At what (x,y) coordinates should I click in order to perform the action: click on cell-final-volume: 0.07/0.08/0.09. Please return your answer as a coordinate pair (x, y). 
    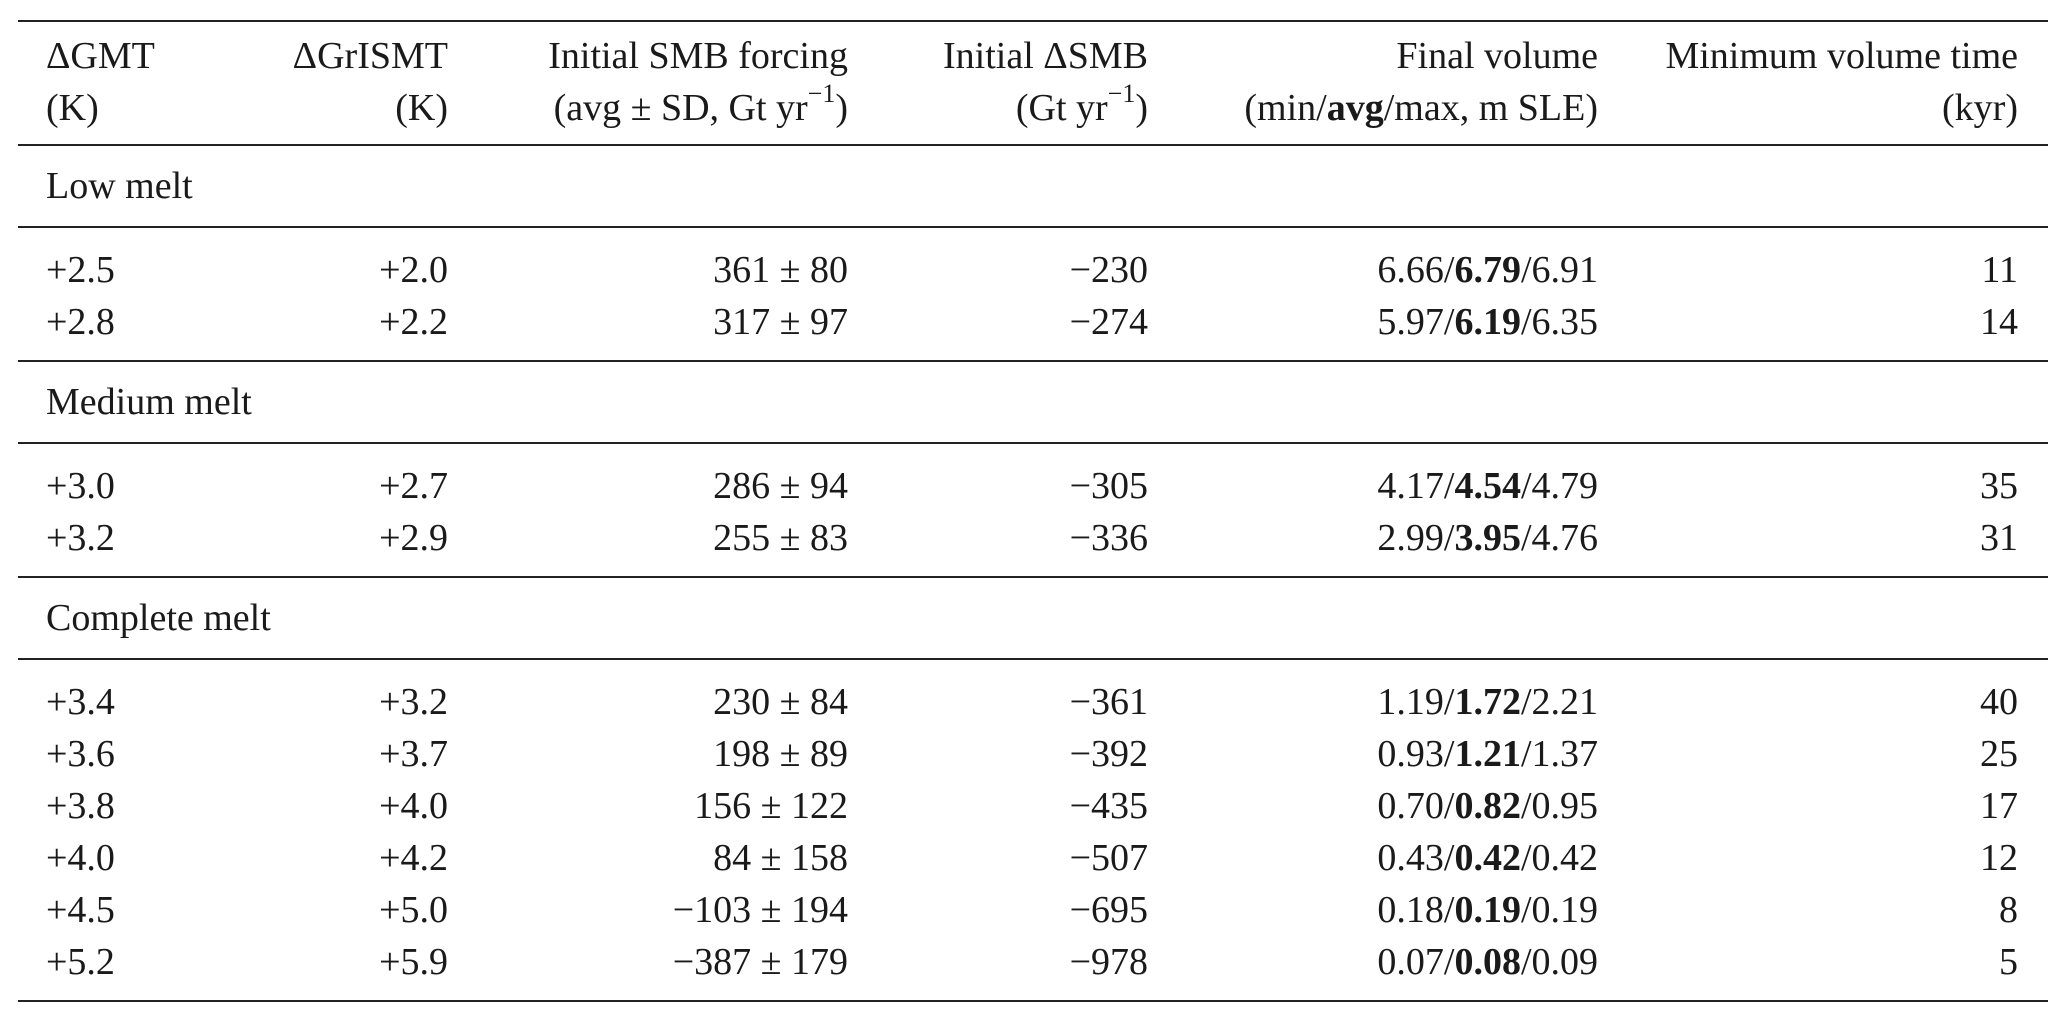
    Looking at the image, I should click on (1383, 969).